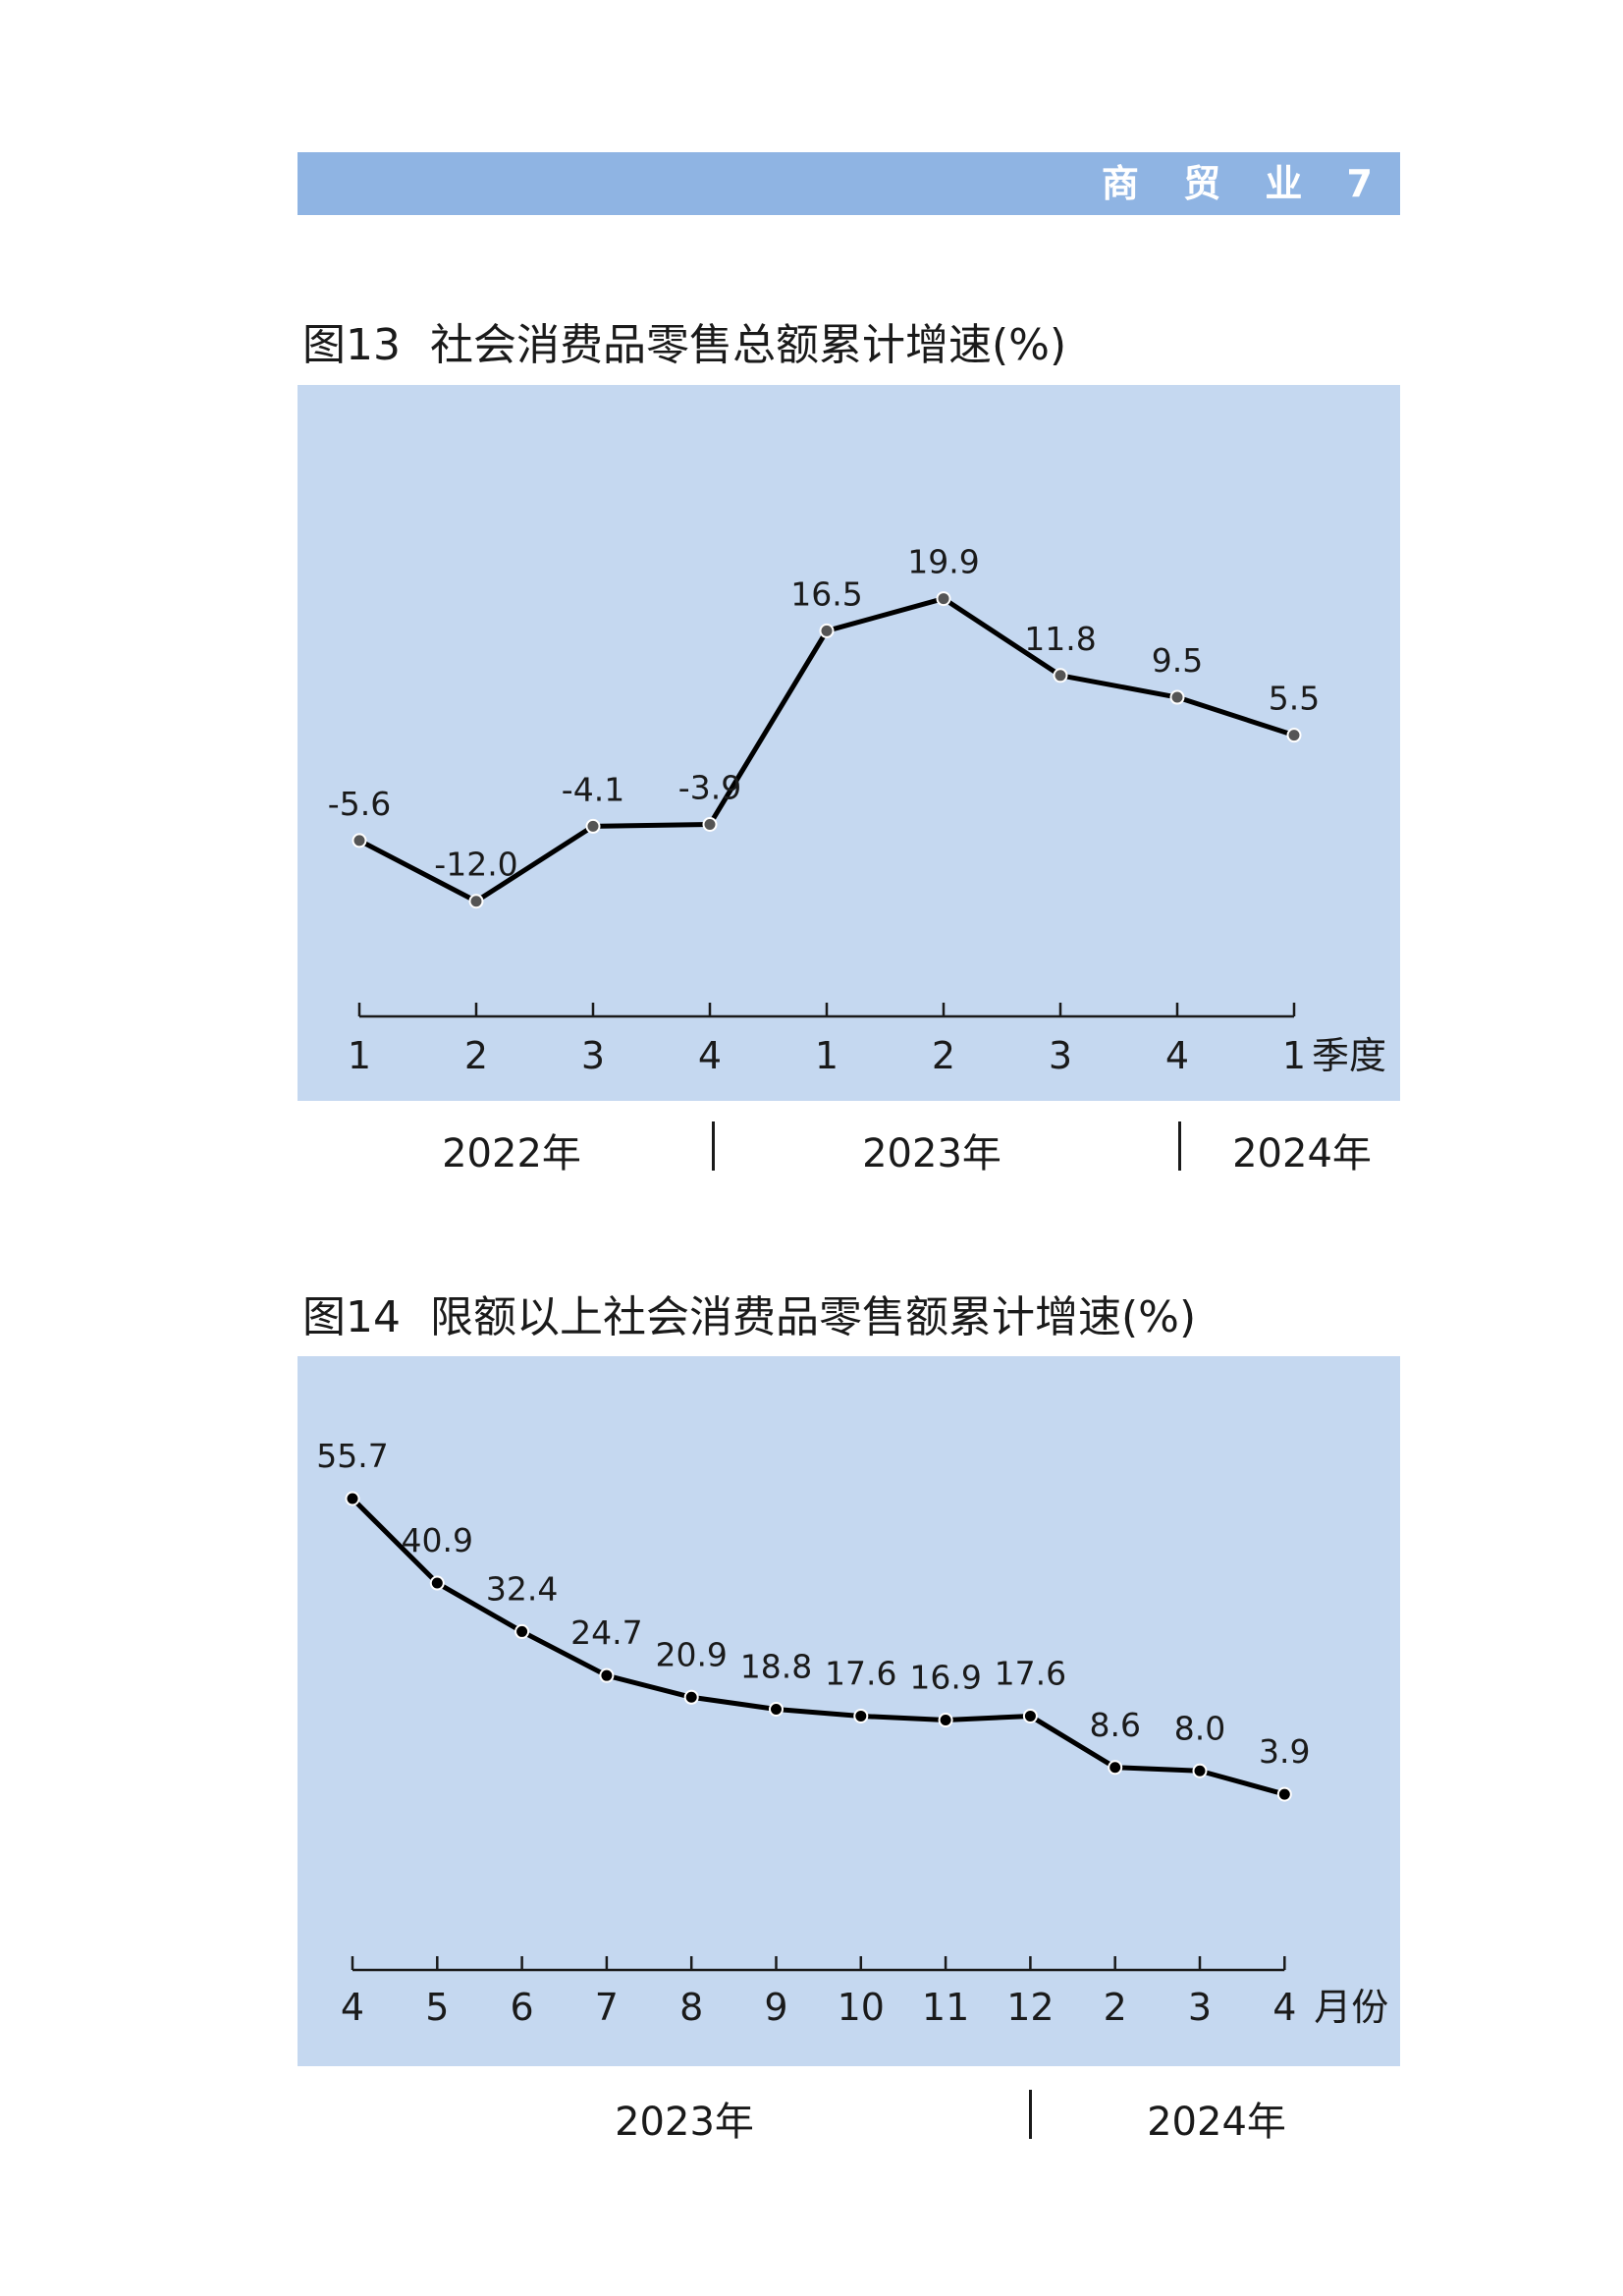 The image size is (1623, 2296). Describe the element at coordinates (593, 789) in the screenshot. I see `data-label: -4.1` at that location.